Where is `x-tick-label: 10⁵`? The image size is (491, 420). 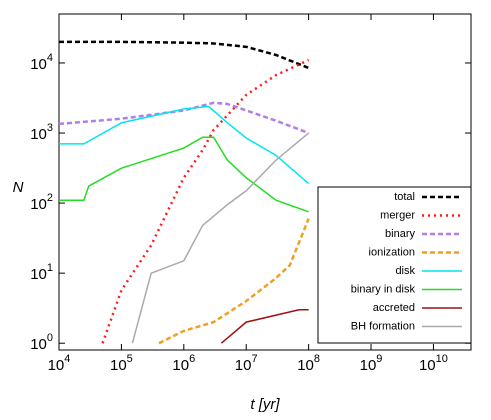 x-tick-label: 10⁵ is located at coordinates (121, 363).